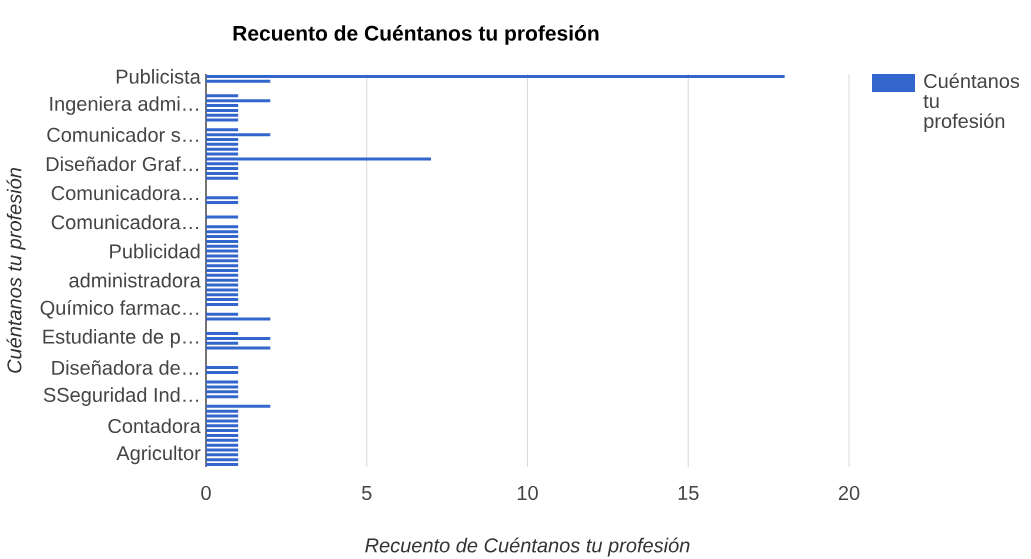 Image resolution: width=1031 pixels, height=559 pixels. What do you see at coordinates (158, 455) in the screenshot?
I see `y-tick-label: Agricultor` at bounding box center [158, 455].